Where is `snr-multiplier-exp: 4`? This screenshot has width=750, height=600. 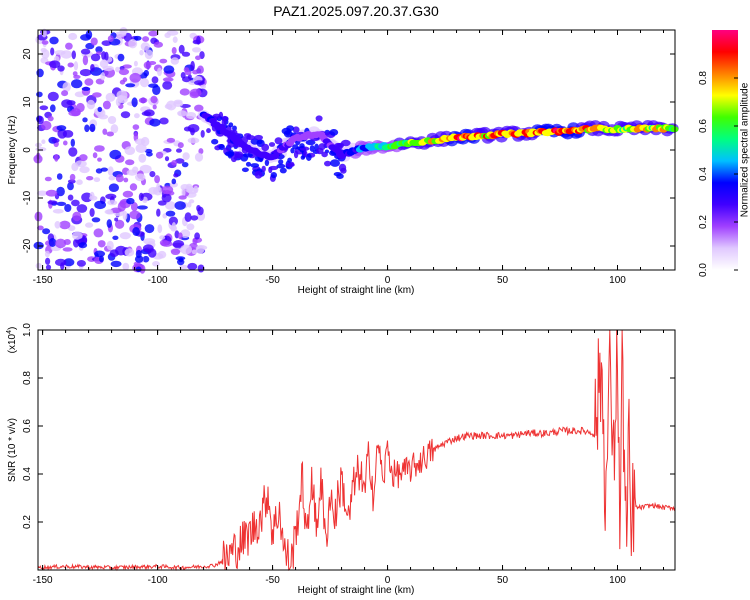
snr-multiplier-exp: 4 is located at coordinates (9, 332).